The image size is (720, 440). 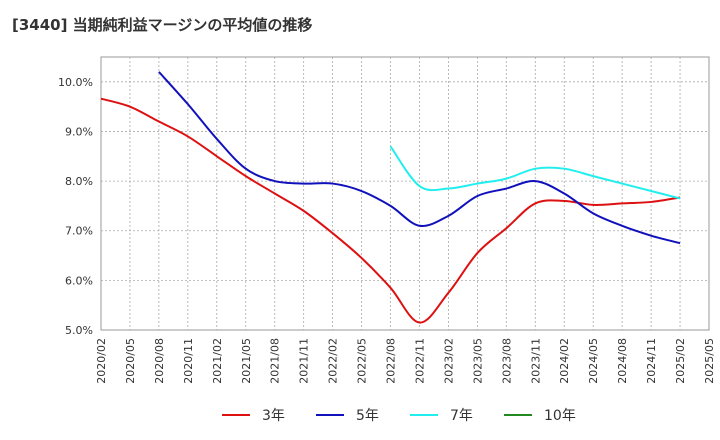 I want to click on x-tick-label: 2020/05, so click(x=130, y=361).